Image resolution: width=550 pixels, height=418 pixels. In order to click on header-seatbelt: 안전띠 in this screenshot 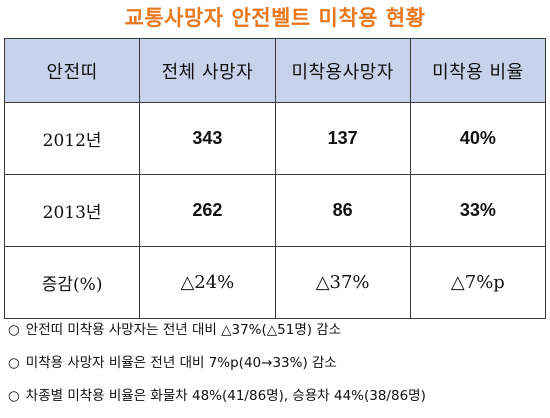, I will do `click(72, 70)`.